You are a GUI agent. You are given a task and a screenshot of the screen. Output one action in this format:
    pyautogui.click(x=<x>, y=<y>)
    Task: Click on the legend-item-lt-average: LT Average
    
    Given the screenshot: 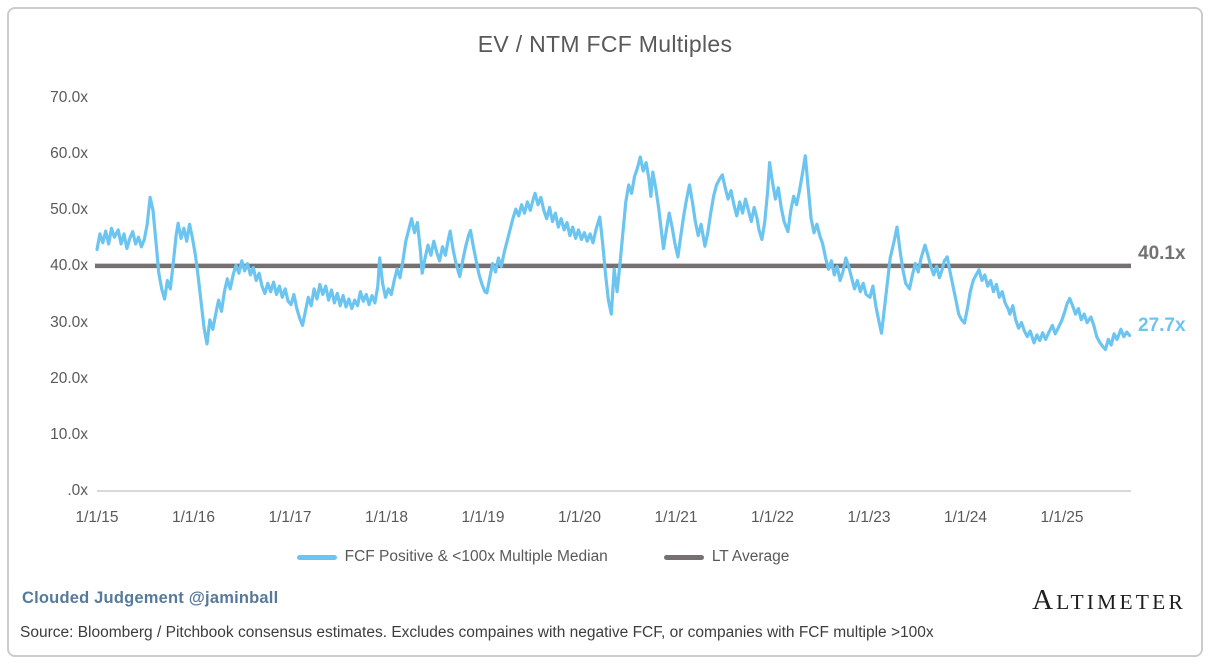 What is the action you would take?
    pyautogui.click(x=726, y=557)
    